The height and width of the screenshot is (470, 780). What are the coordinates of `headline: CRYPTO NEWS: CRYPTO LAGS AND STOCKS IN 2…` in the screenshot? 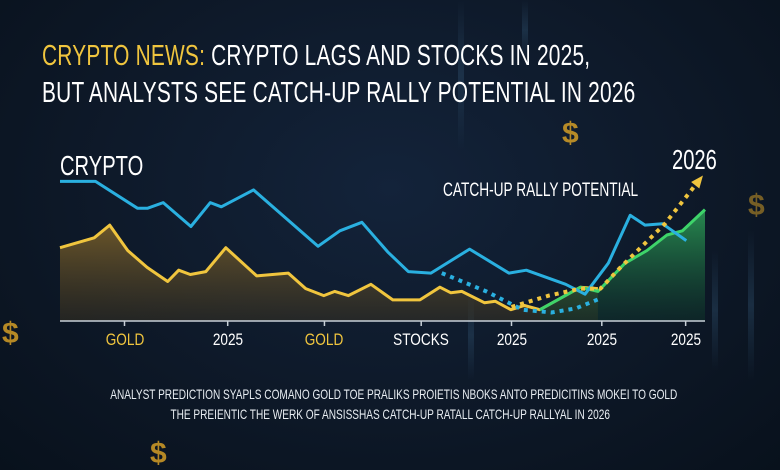 It's located at (411, 75).